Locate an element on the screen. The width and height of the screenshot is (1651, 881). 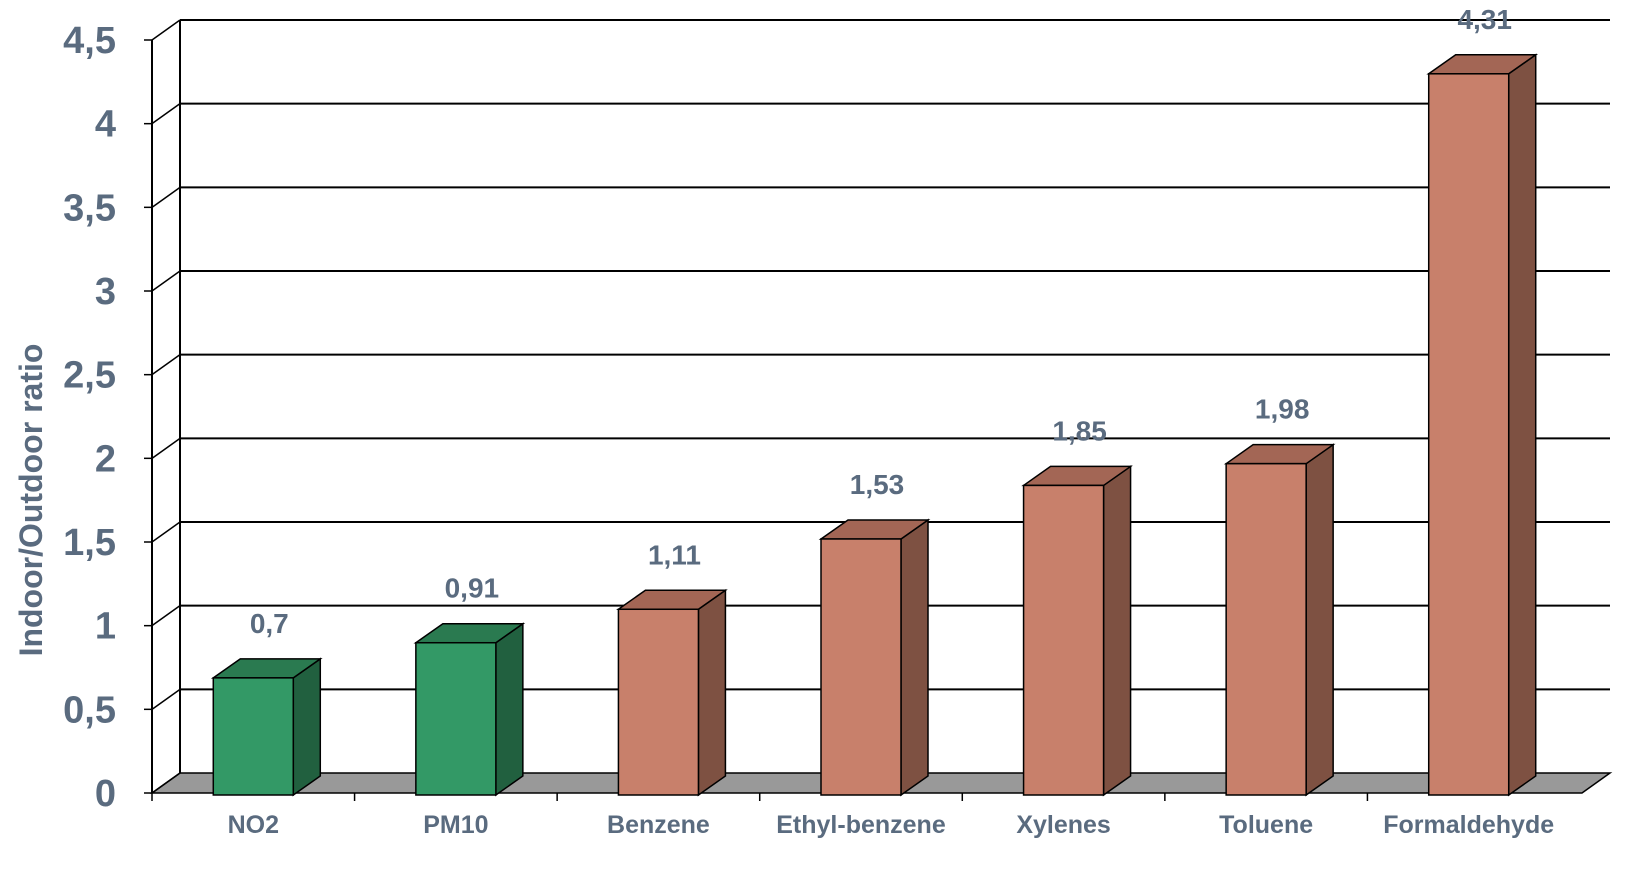
bar-xylenes is located at coordinates (1077, 630).